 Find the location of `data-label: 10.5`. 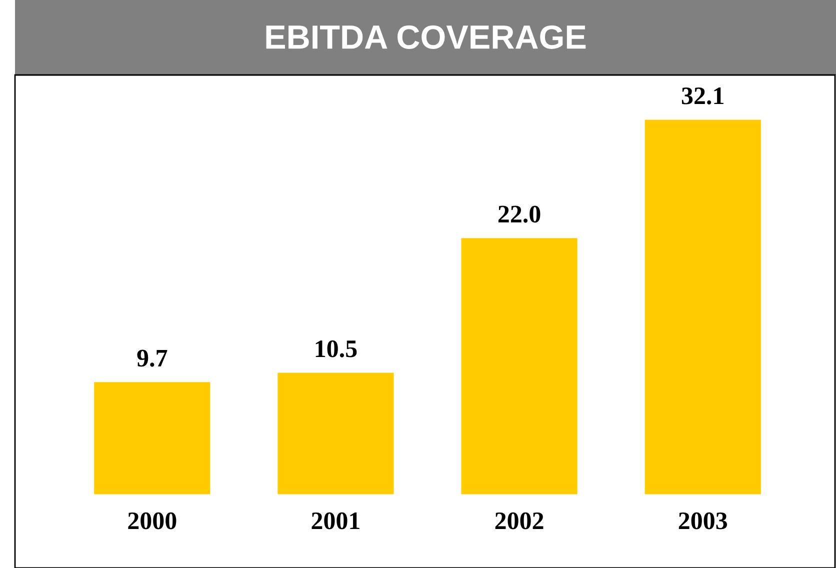

data-label: 10.5 is located at coordinates (336, 349).